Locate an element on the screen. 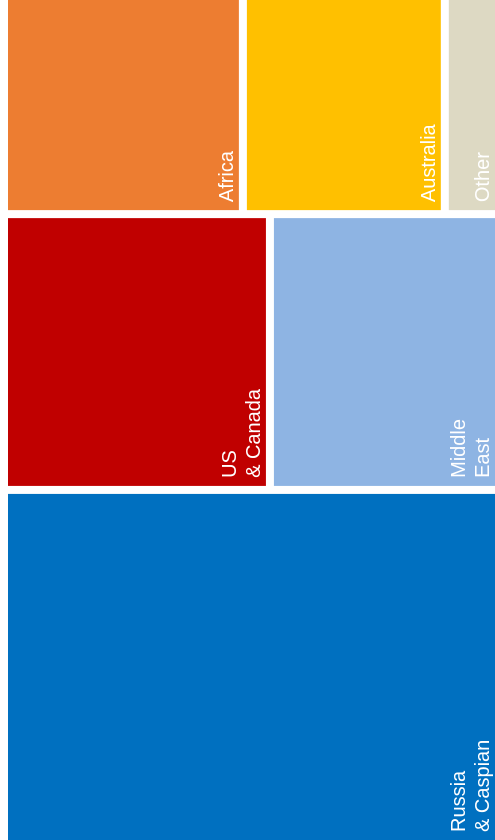 This screenshot has height=840, width=495. tile-label: Other is located at coordinates (483, 177).